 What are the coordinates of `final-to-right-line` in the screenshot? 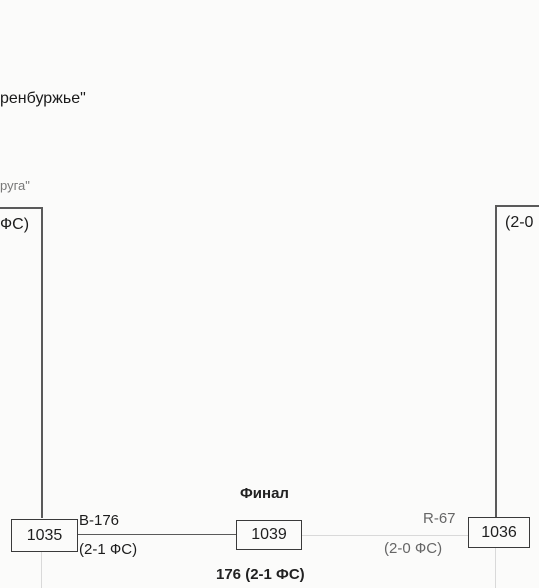 It's located at (385, 535).